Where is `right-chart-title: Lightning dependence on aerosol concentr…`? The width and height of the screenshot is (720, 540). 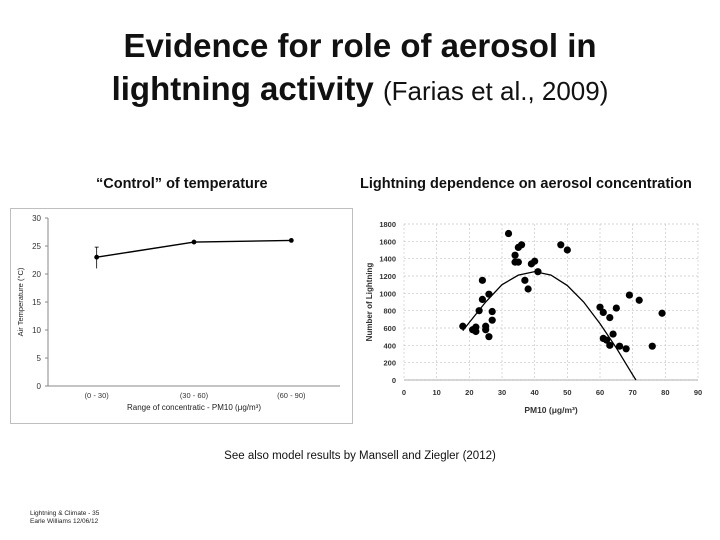 right-chart-title: Lightning dependence on aerosol concentr… is located at coordinates (526, 184).